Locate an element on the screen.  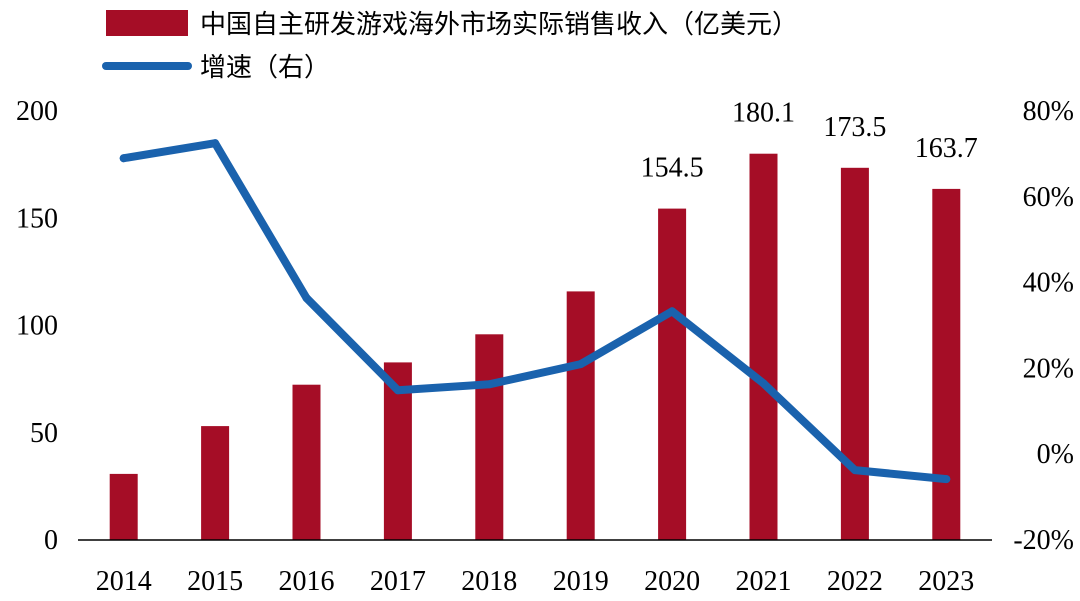
y-left-tick-label: 0 is located at coordinates (51, 540).